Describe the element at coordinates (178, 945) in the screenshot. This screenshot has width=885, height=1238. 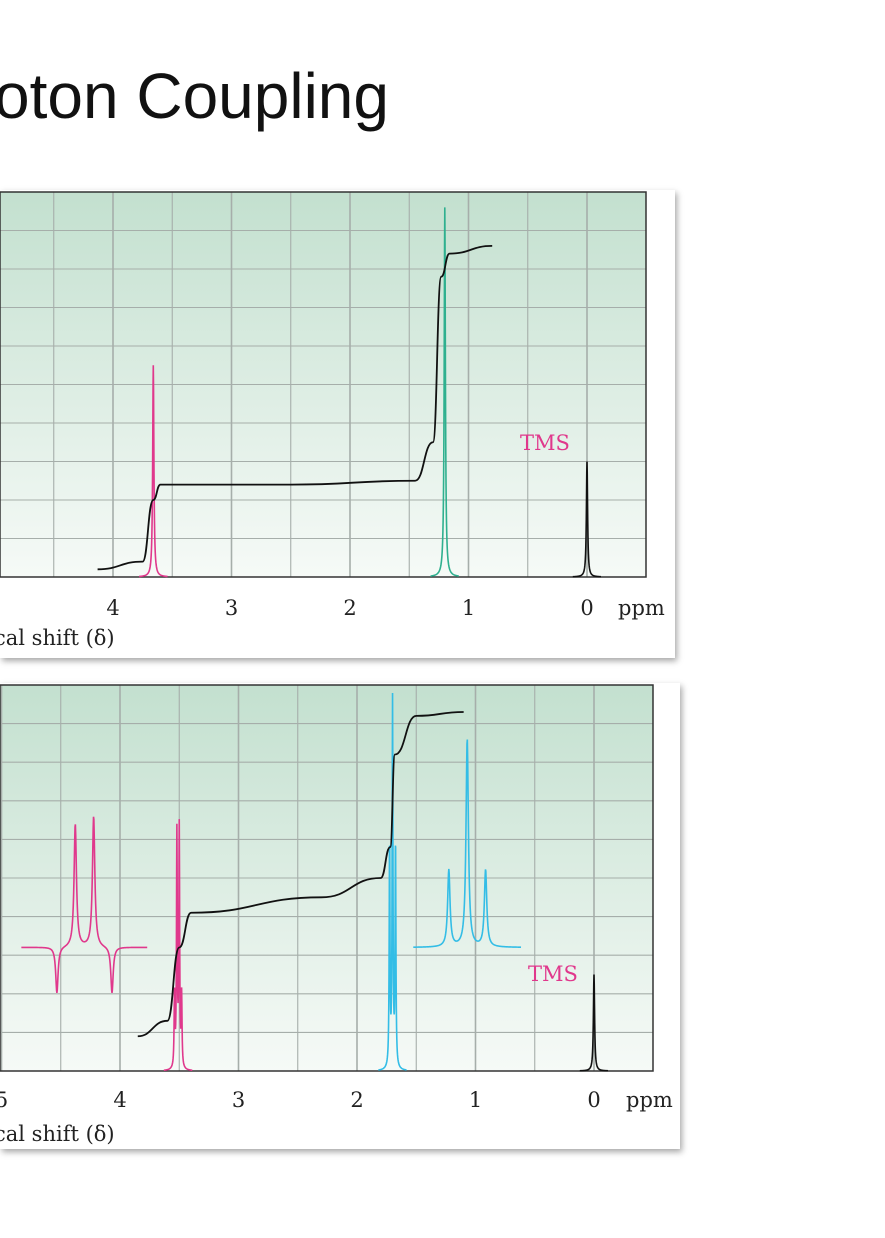
I see `spectrum-peak-quartet` at that location.